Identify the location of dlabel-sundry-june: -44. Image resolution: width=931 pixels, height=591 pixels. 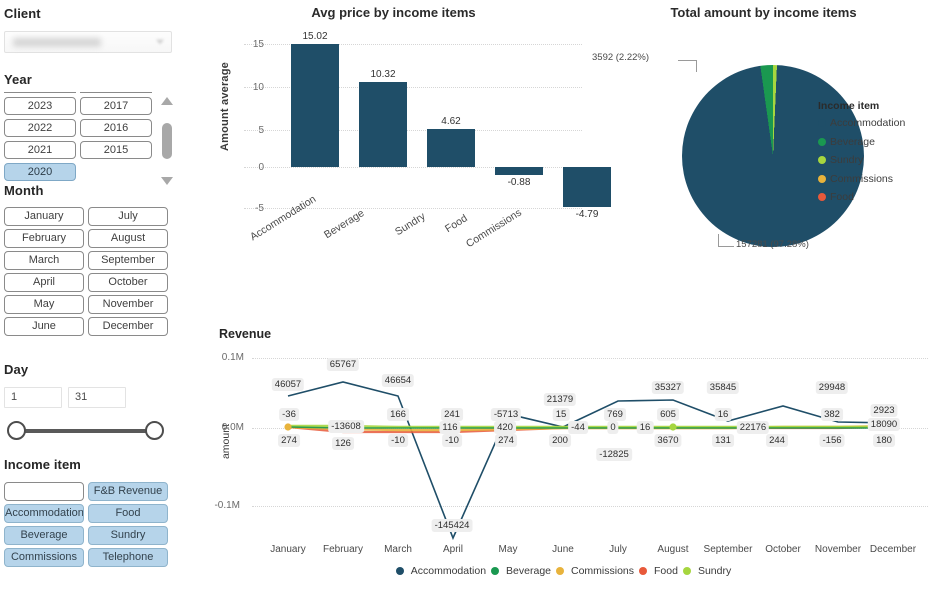
(578, 427).